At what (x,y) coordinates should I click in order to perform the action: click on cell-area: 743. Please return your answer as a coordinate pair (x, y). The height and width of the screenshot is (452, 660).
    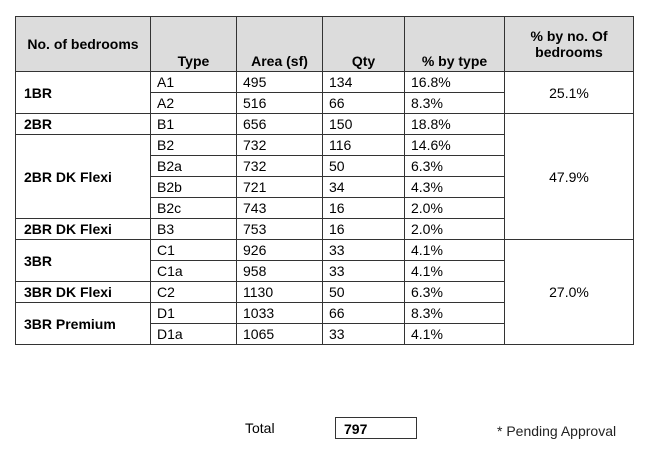
    Looking at the image, I should click on (279, 208).